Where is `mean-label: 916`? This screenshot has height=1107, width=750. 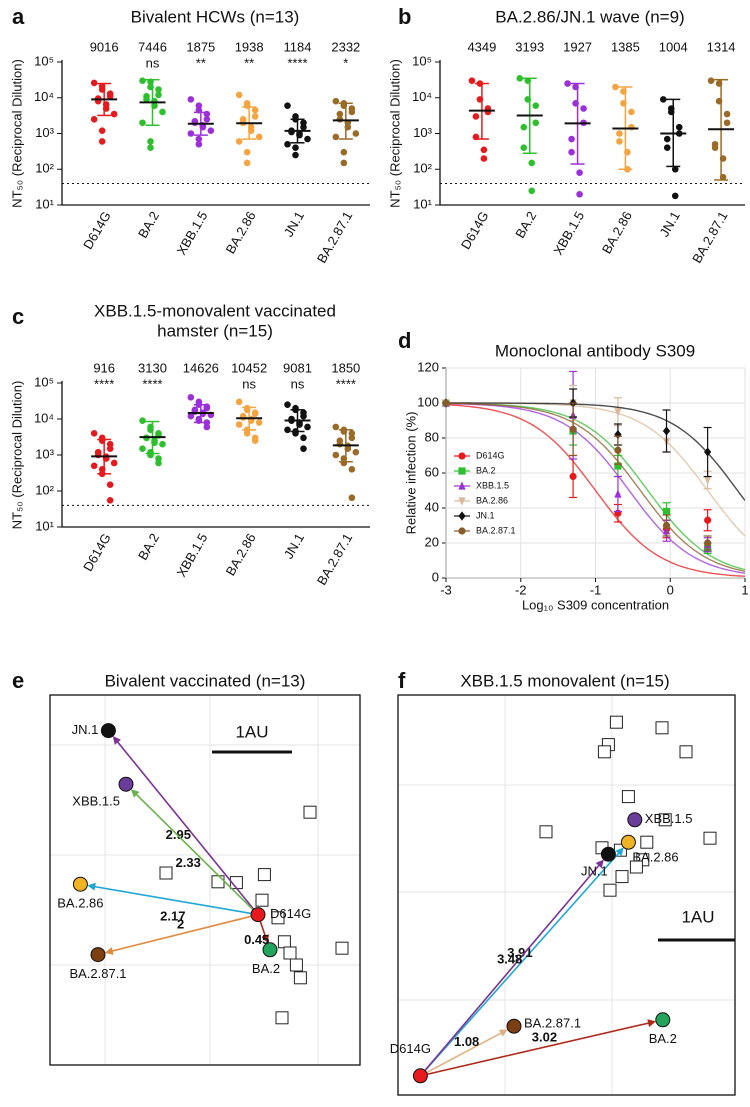
mean-label: 916 is located at coordinates (104, 367).